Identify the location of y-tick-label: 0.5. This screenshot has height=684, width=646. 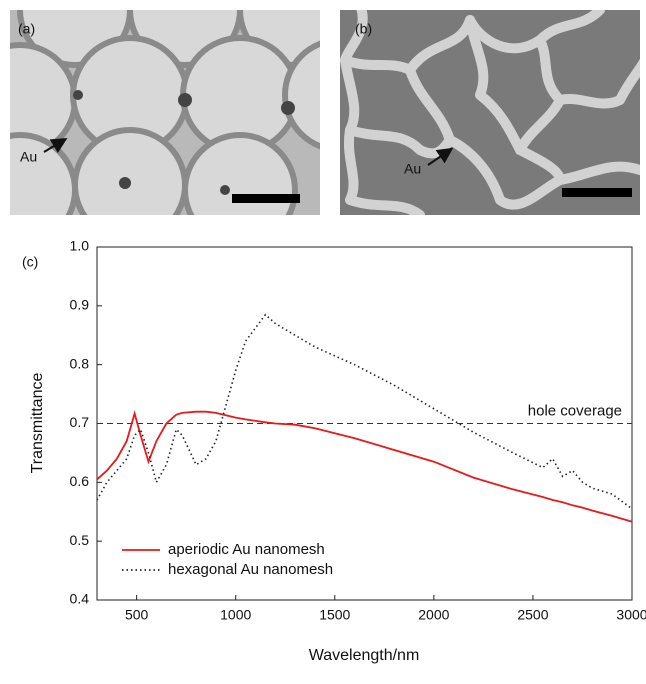
(80, 540).